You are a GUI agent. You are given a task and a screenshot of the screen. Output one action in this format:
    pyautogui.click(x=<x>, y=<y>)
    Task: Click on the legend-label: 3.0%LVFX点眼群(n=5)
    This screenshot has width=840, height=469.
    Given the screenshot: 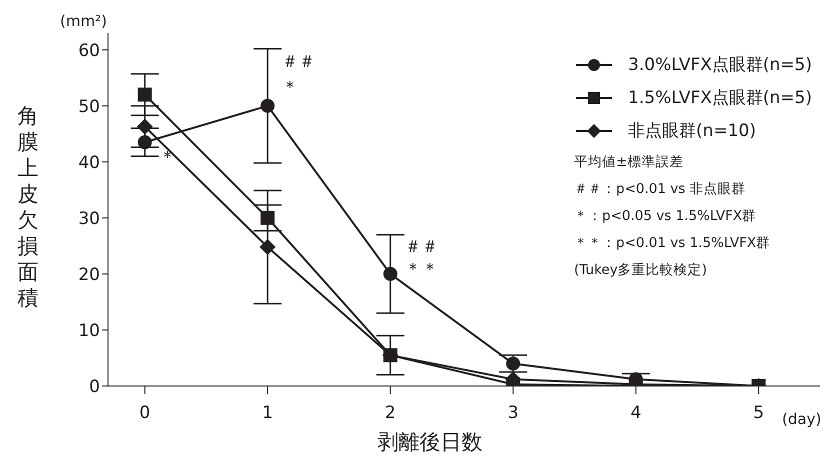 What is the action you would take?
    pyautogui.click(x=720, y=65)
    